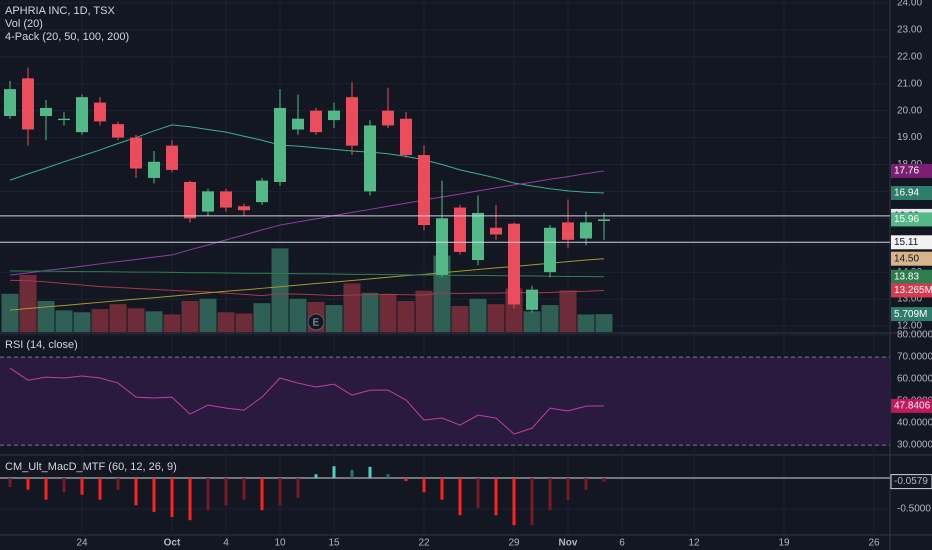  What do you see at coordinates (568, 543) in the screenshot?
I see `x-tick-label: Nov` at bounding box center [568, 543].